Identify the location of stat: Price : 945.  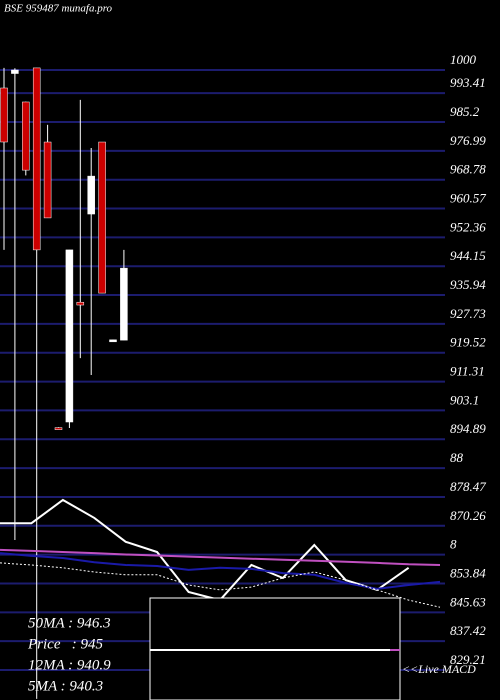
(65, 644).